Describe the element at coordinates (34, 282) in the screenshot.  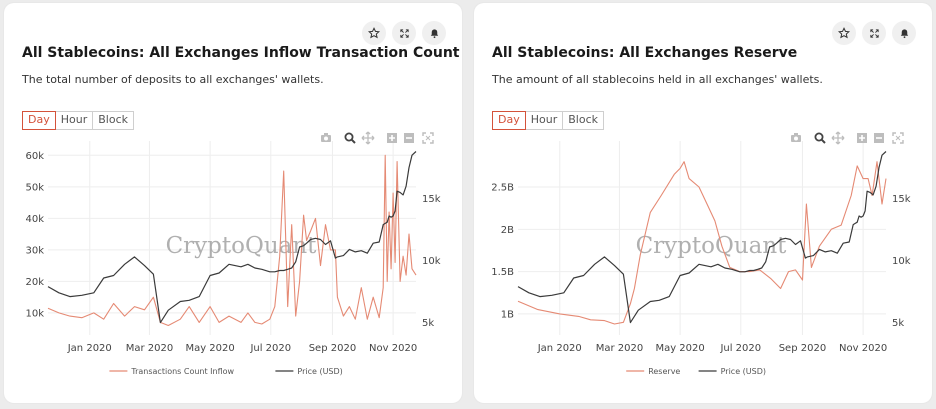
I see `y-left-tick-label: 20k` at that location.